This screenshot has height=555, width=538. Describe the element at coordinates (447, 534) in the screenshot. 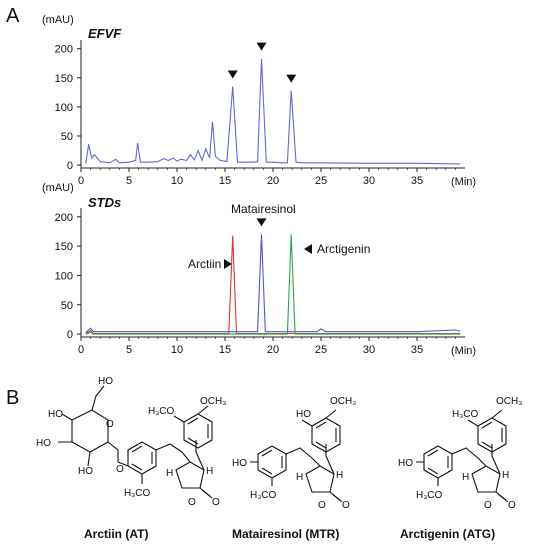

I see `caption-arctigenin: Arctigenin (ATG)` at that location.